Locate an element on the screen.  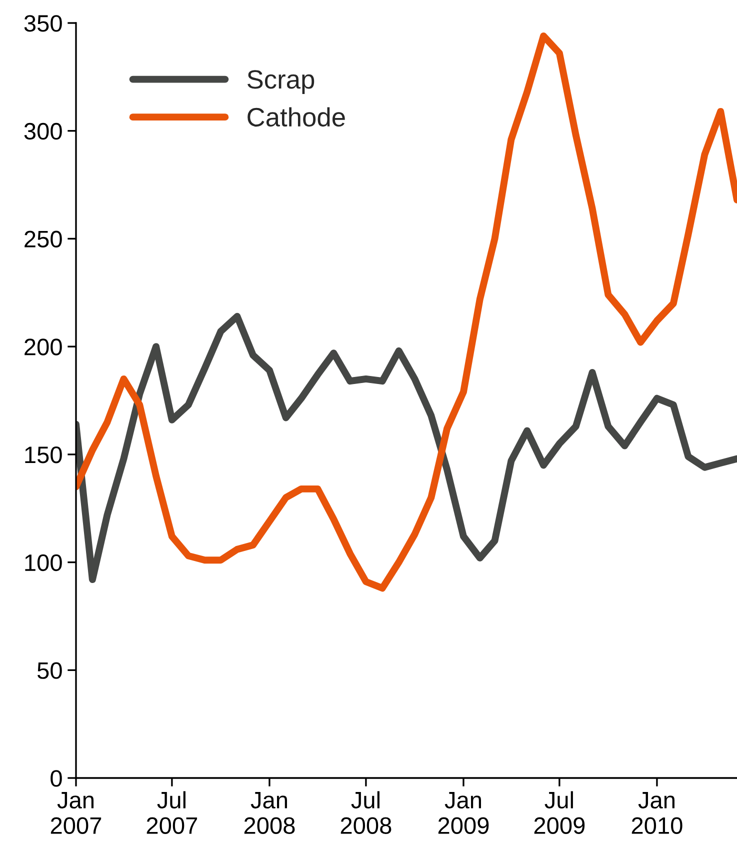
x-tick-label: Jan 2008 is located at coordinates (269, 813).